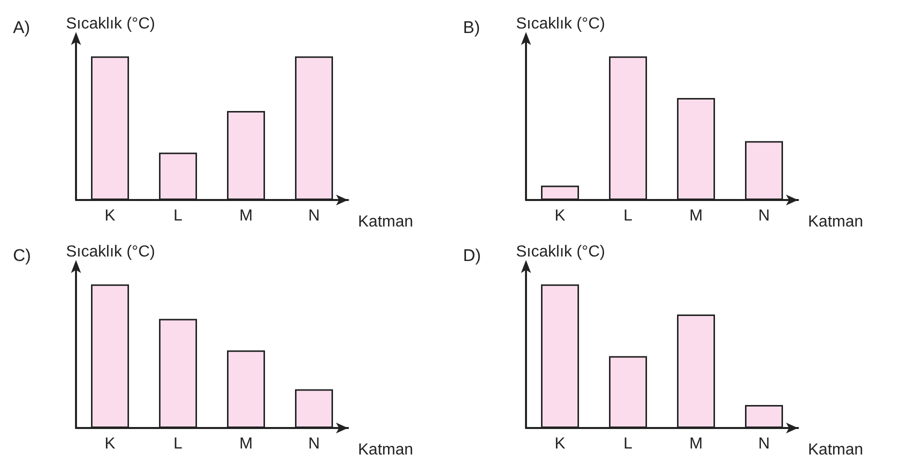 The height and width of the screenshot is (473, 916). What do you see at coordinates (471, 27) in the screenshot?
I see `chart-title: B)` at bounding box center [471, 27].